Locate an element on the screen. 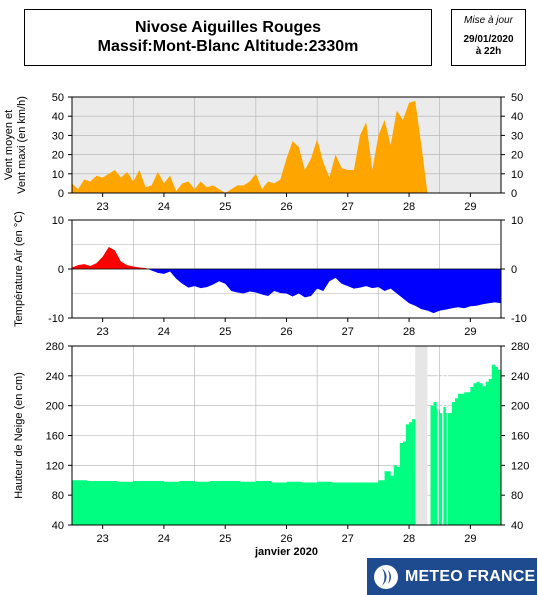 This screenshot has height=595, width=538. y-axis-title: Vent maxi (en km/h) is located at coordinates (22, 145).